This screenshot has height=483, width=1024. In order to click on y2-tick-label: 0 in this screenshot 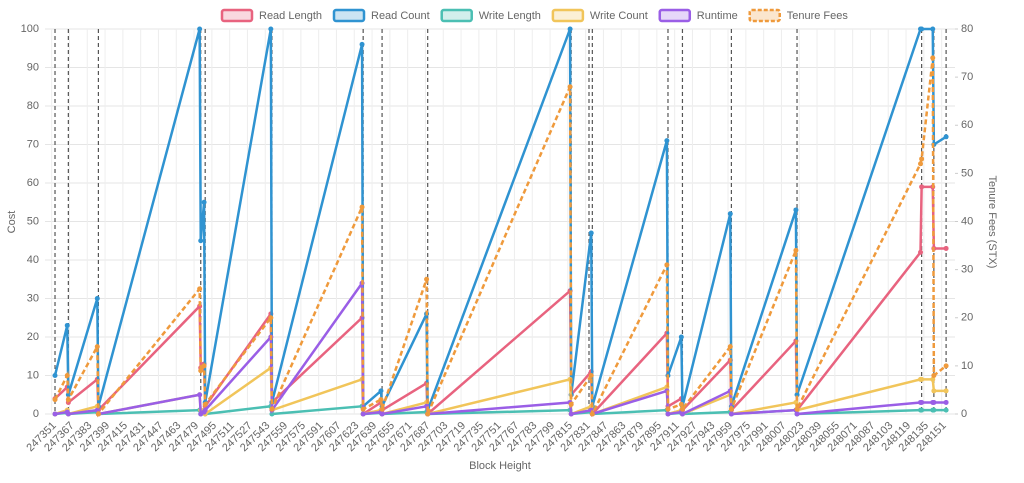, I will do `click(964, 414)`.